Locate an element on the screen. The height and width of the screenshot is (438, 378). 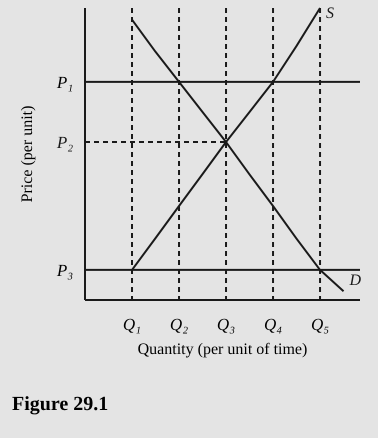
x-tick-label: Q₂ is located at coordinates (179, 324).